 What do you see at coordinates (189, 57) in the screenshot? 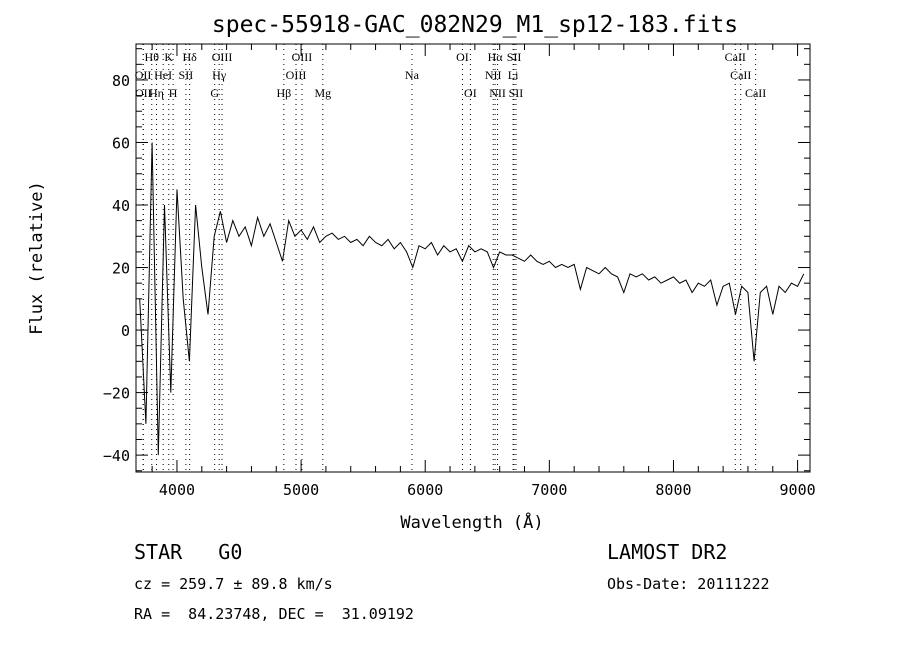
I see `line-label: Hδ` at bounding box center [189, 57].